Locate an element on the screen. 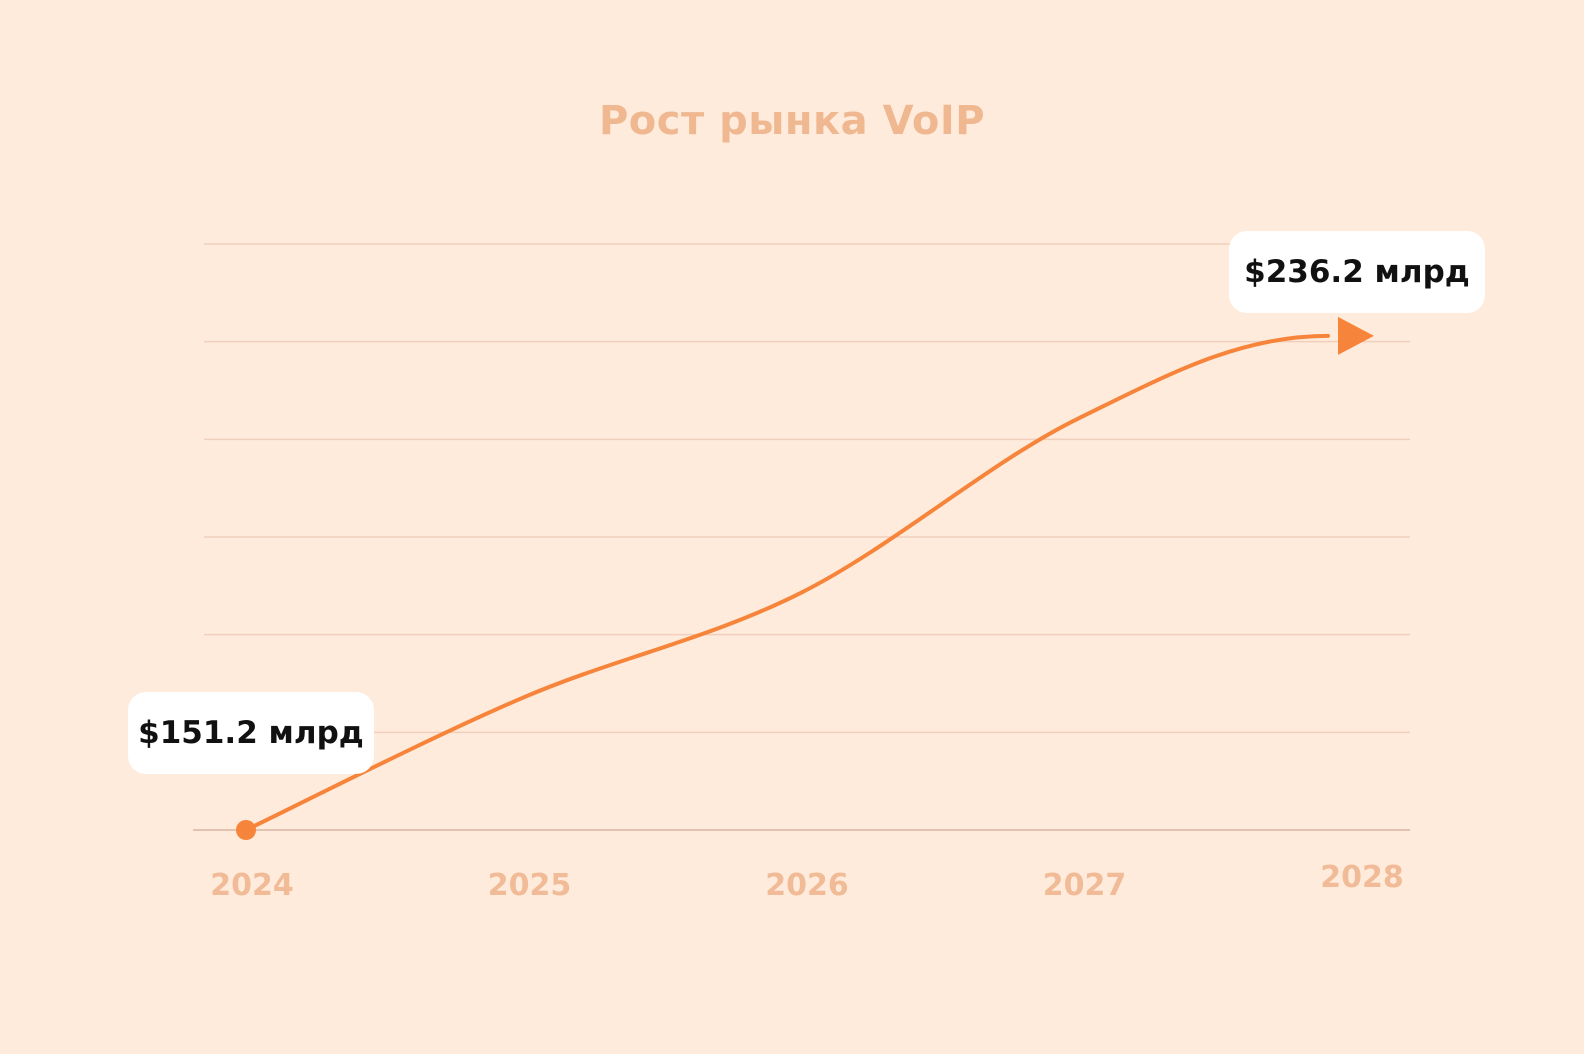 The height and width of the screenshot is (1054, 1584). chart-title: Рост рынка VoIP is located at coordinates (792, 121).